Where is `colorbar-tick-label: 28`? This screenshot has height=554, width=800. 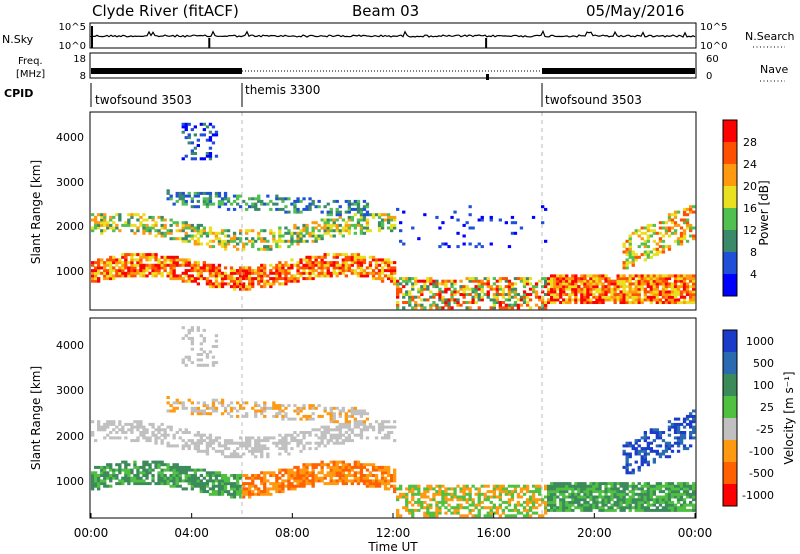 colorbar-tick-label: 28 is located at coordinates (750, 142).